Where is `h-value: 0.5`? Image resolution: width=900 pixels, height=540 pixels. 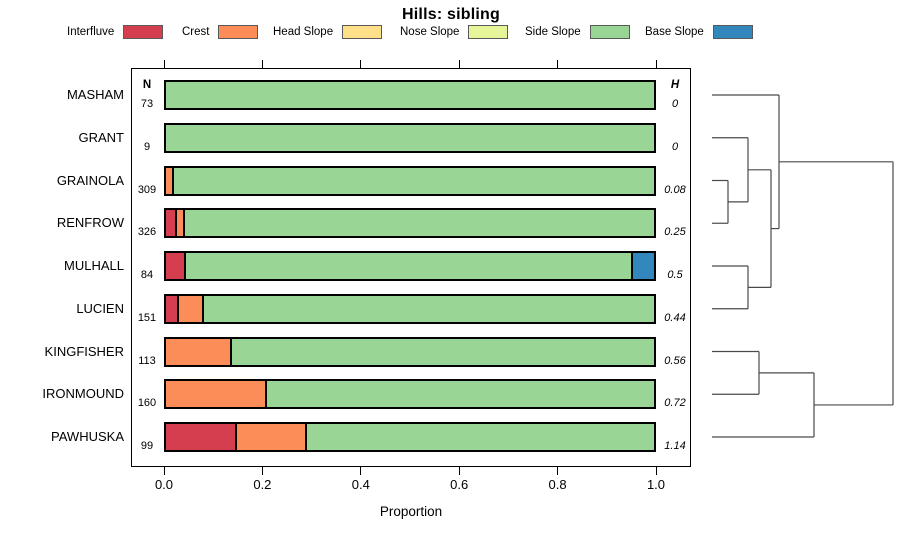
h-value: 0.5 is located at coordinates (675, 275).